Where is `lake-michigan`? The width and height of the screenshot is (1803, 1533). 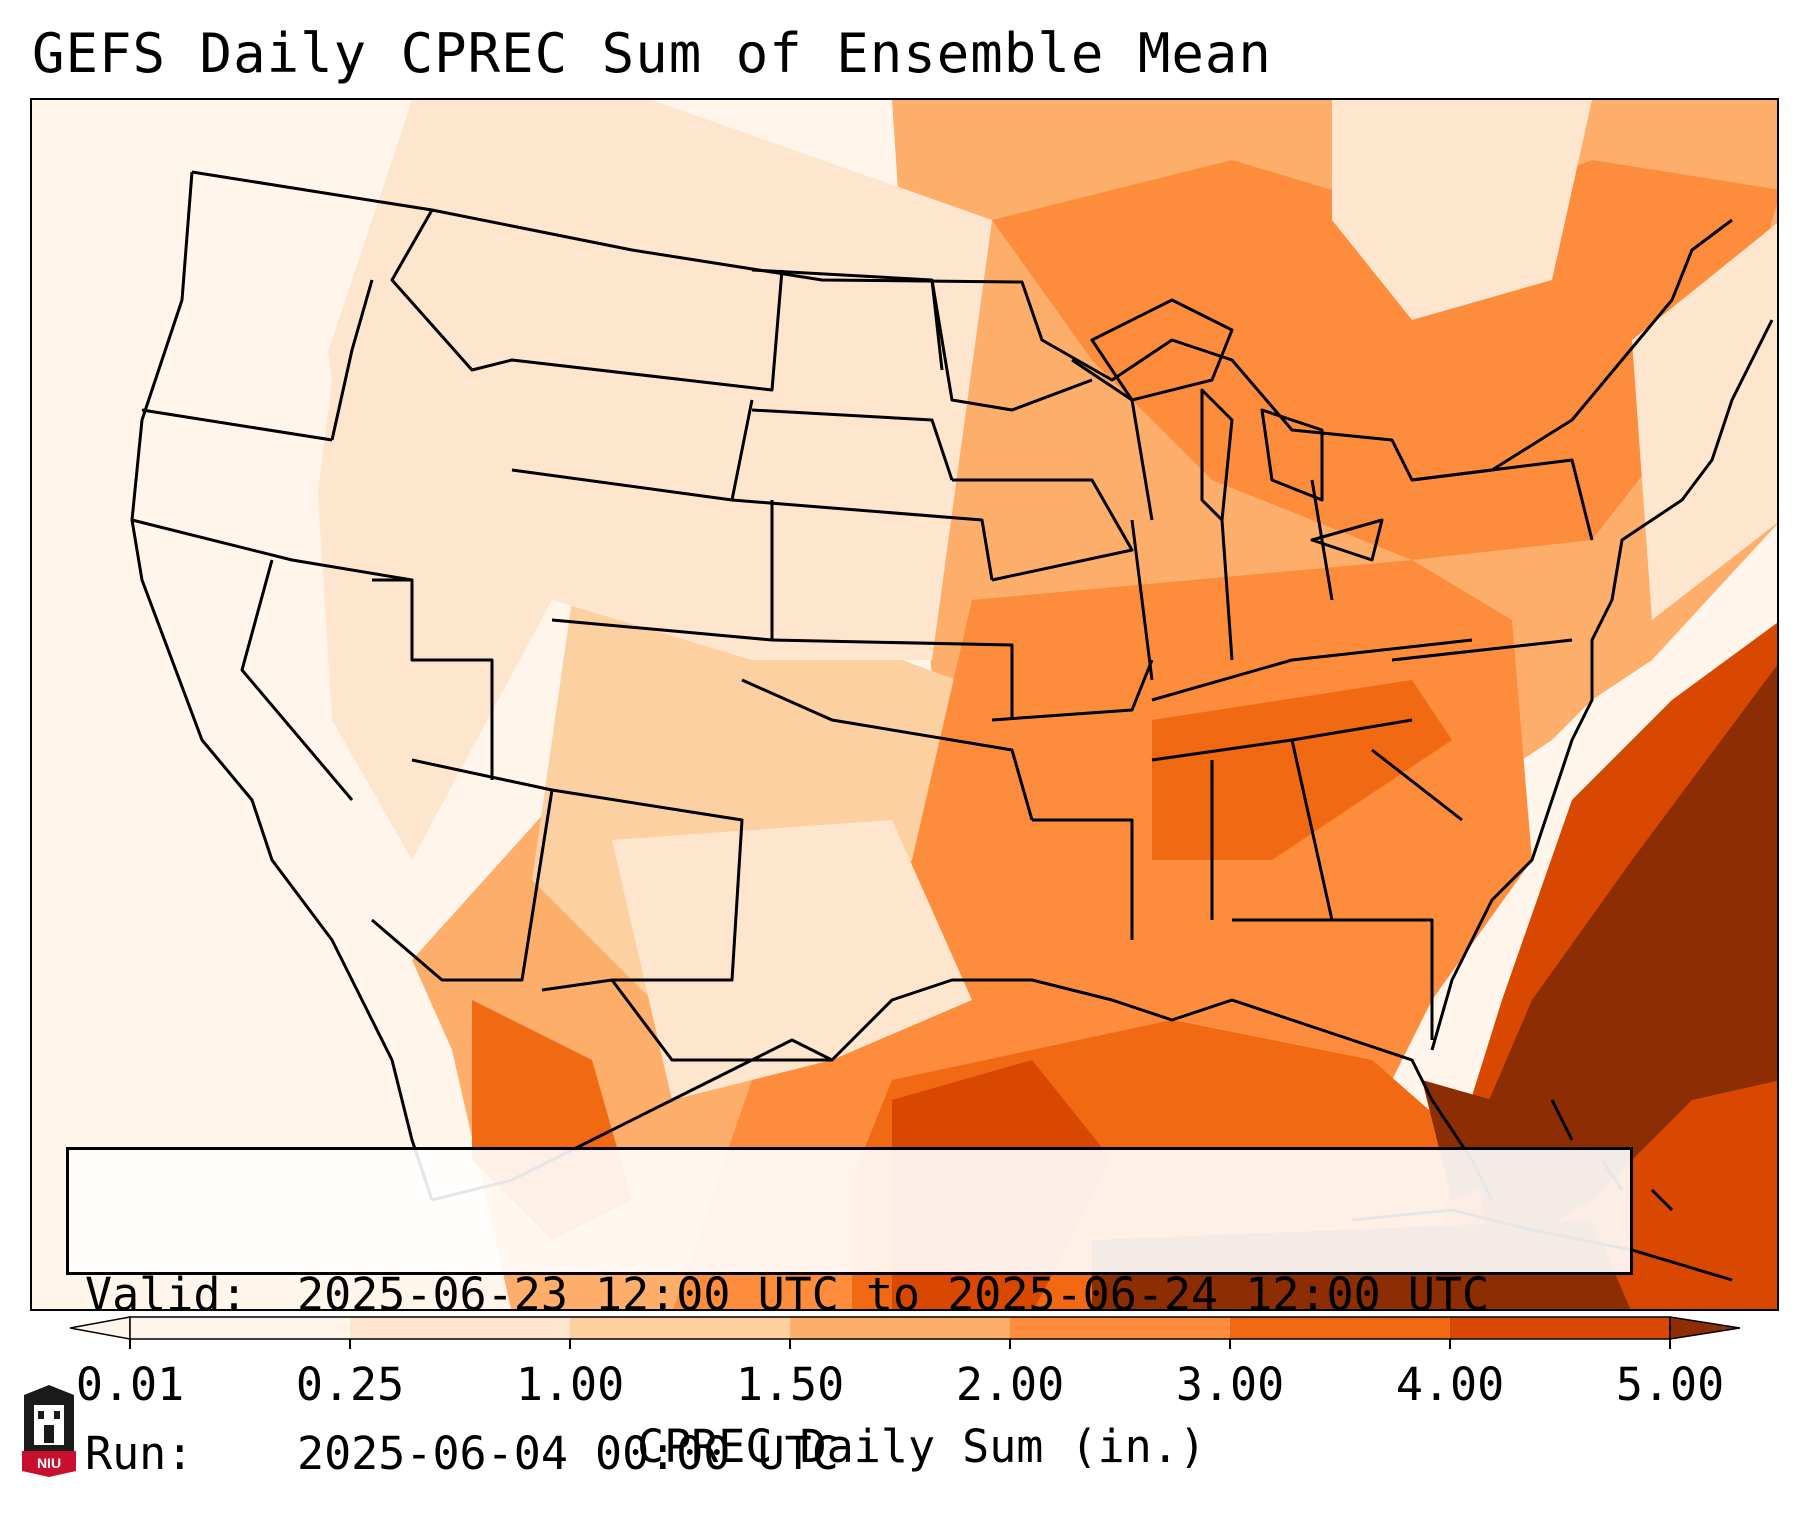 lake-michigan is located at coordinates (1217, 455).